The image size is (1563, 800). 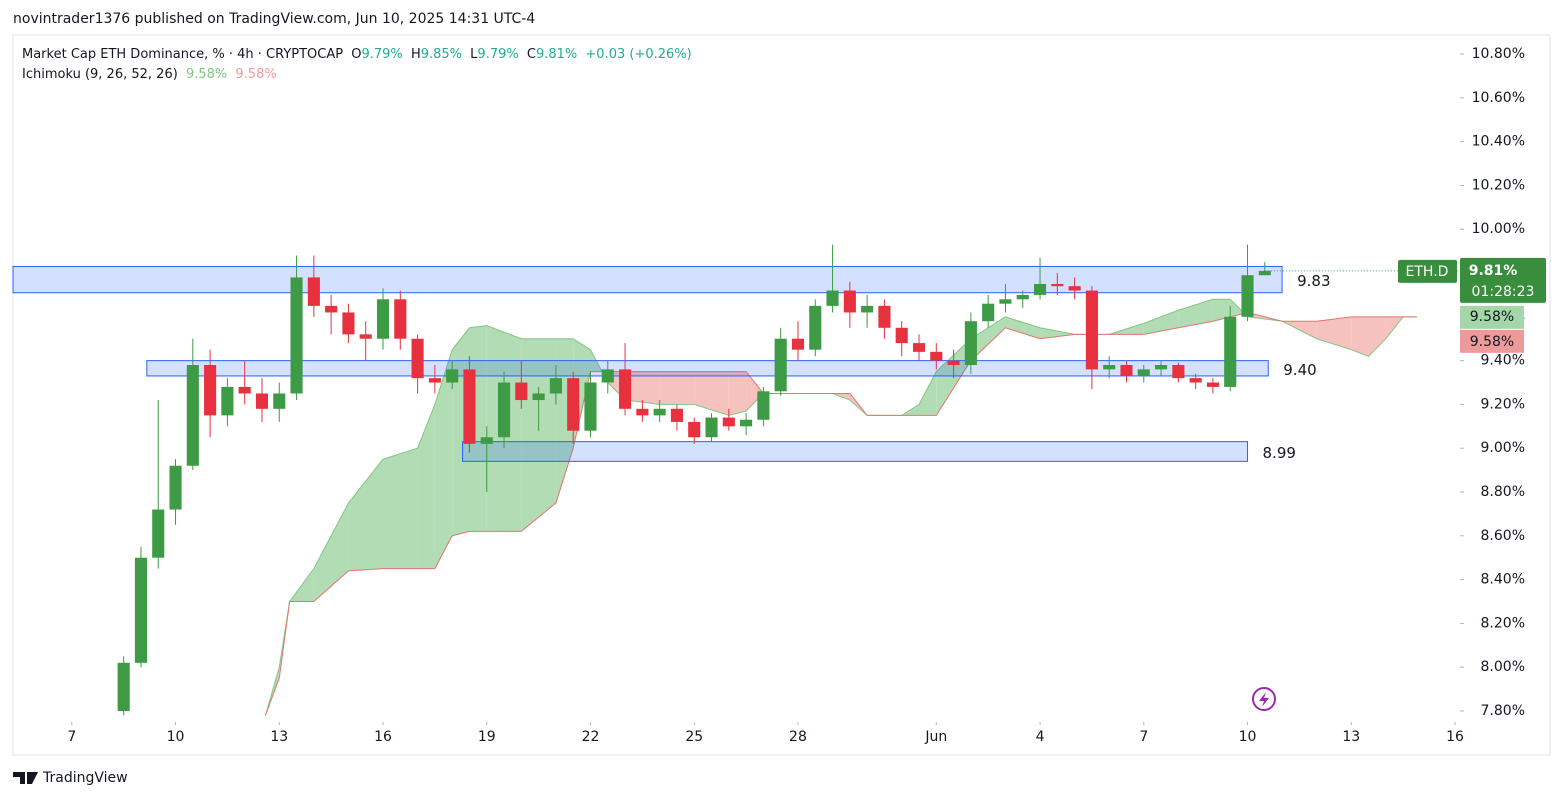 What do you see at coordinates (1503, 361) in the screenshot?
I see `y-tick-label: 9.40%` at bounding box center [1503, 361].